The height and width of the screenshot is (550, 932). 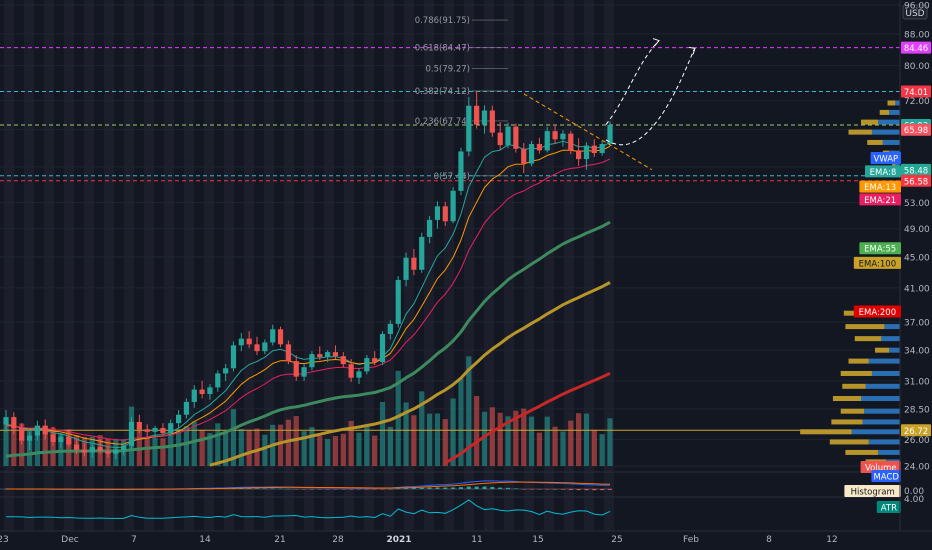 I want to click on pane-tag: Histogram, so click(x=873, y=493).